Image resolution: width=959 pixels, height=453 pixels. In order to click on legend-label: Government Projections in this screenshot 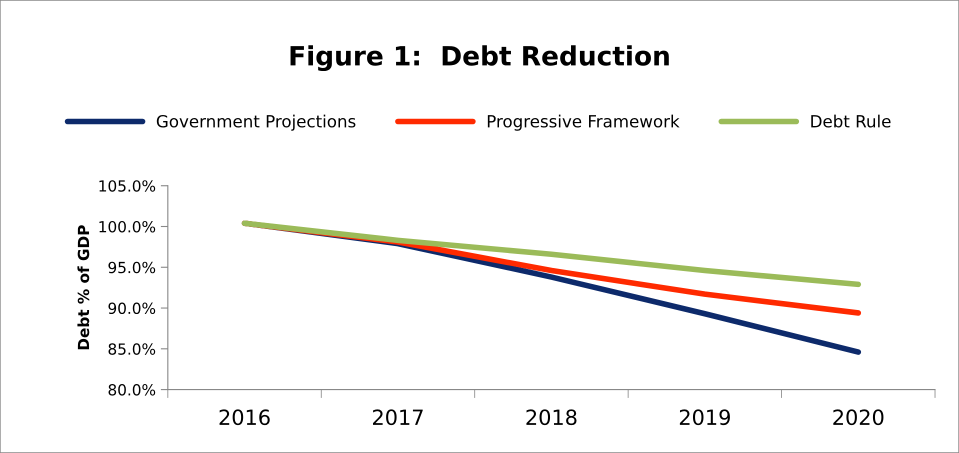, I will do `click(256, 122)`.